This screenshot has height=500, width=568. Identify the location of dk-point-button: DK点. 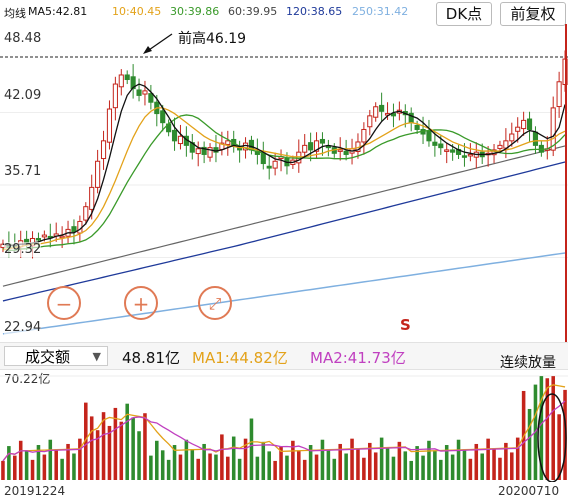
(464, 14).